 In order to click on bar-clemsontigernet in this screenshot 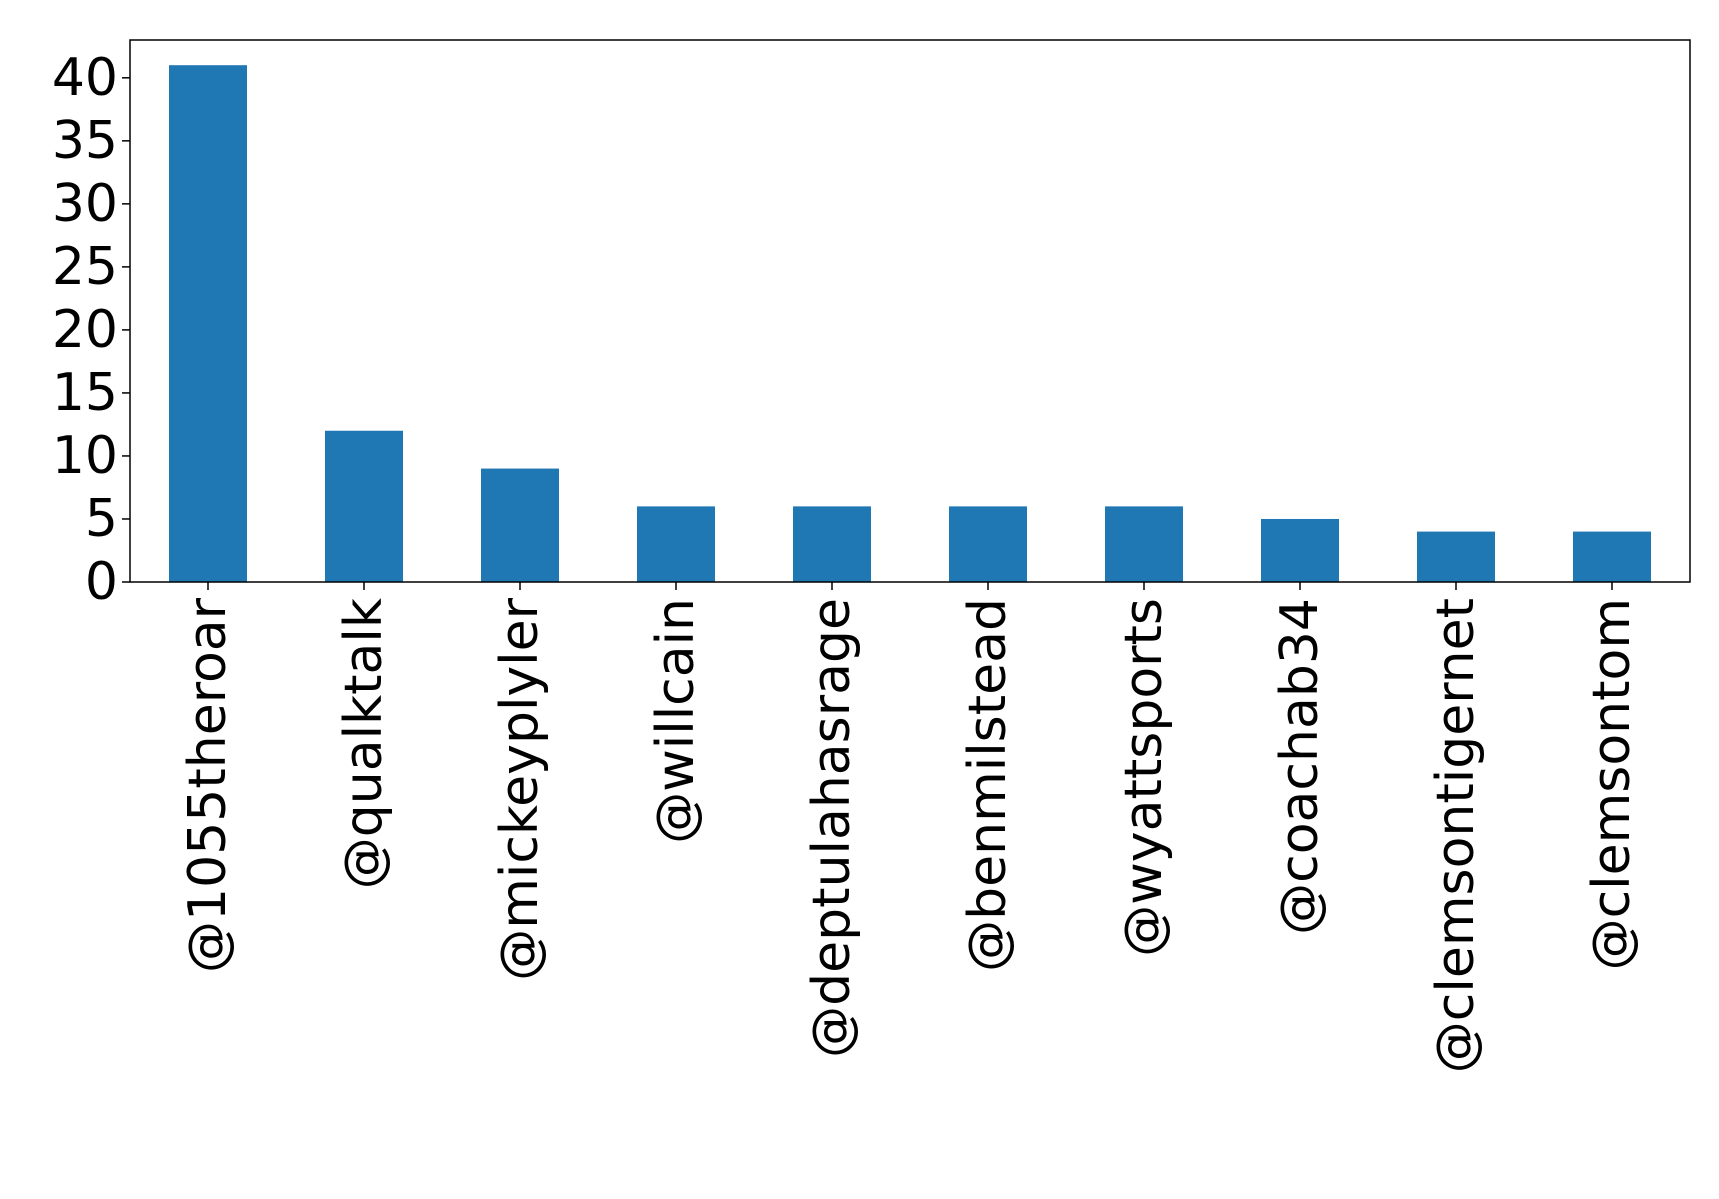, I will do `click(1456, 556)`.